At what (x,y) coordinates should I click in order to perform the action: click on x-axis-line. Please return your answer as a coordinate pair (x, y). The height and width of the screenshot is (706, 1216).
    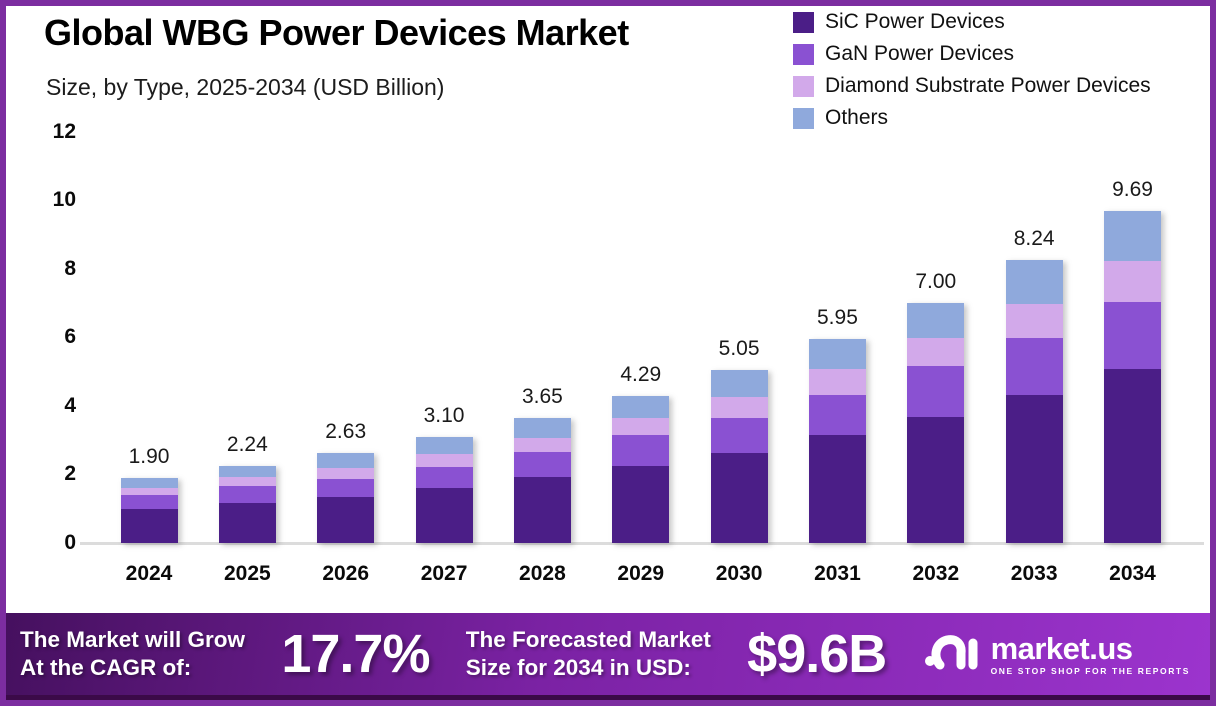
    Looking at the image, I should click on (642, 543).